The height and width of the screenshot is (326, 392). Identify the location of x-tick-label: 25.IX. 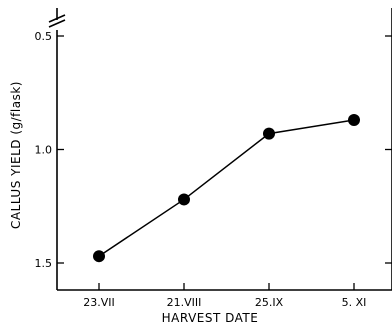
(269, 302).